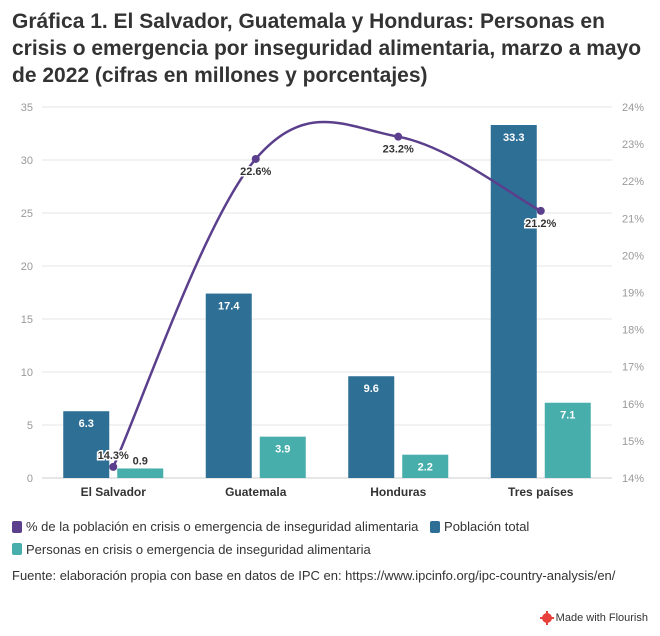  I want to click on y-left-tick-label: 10, so click(27, 373).